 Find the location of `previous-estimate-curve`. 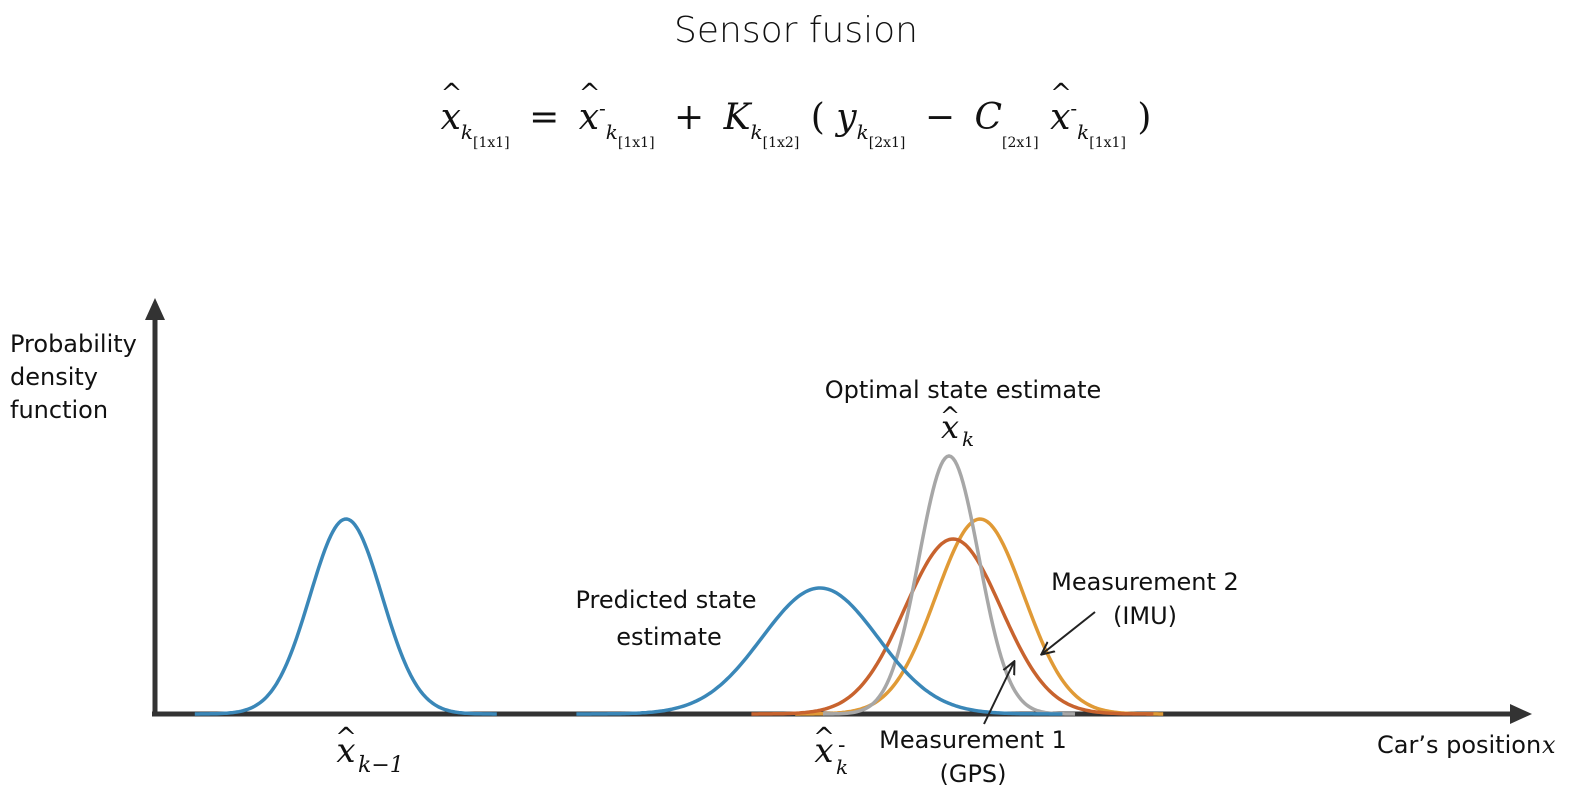

previous-estimate-curve is located at coordinates (345, 616).